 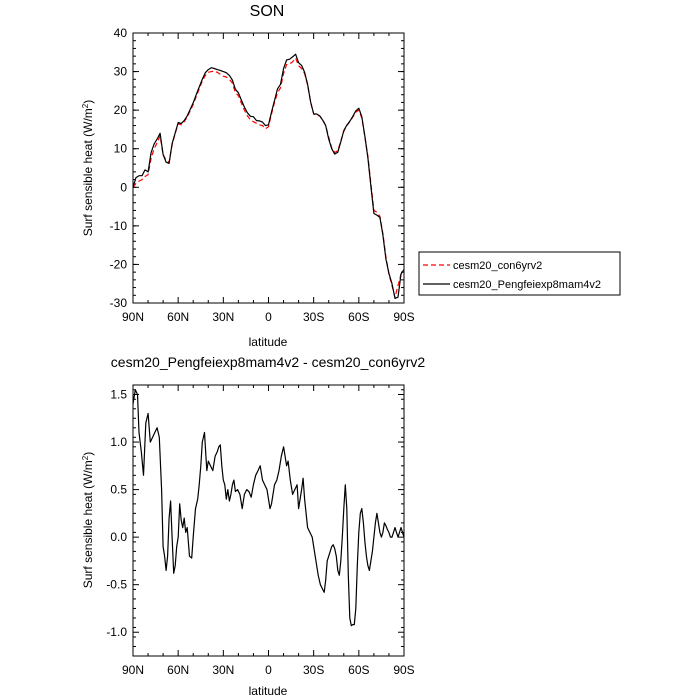 I want to click on y-tick-label: -20, so click(x=119, y=264).